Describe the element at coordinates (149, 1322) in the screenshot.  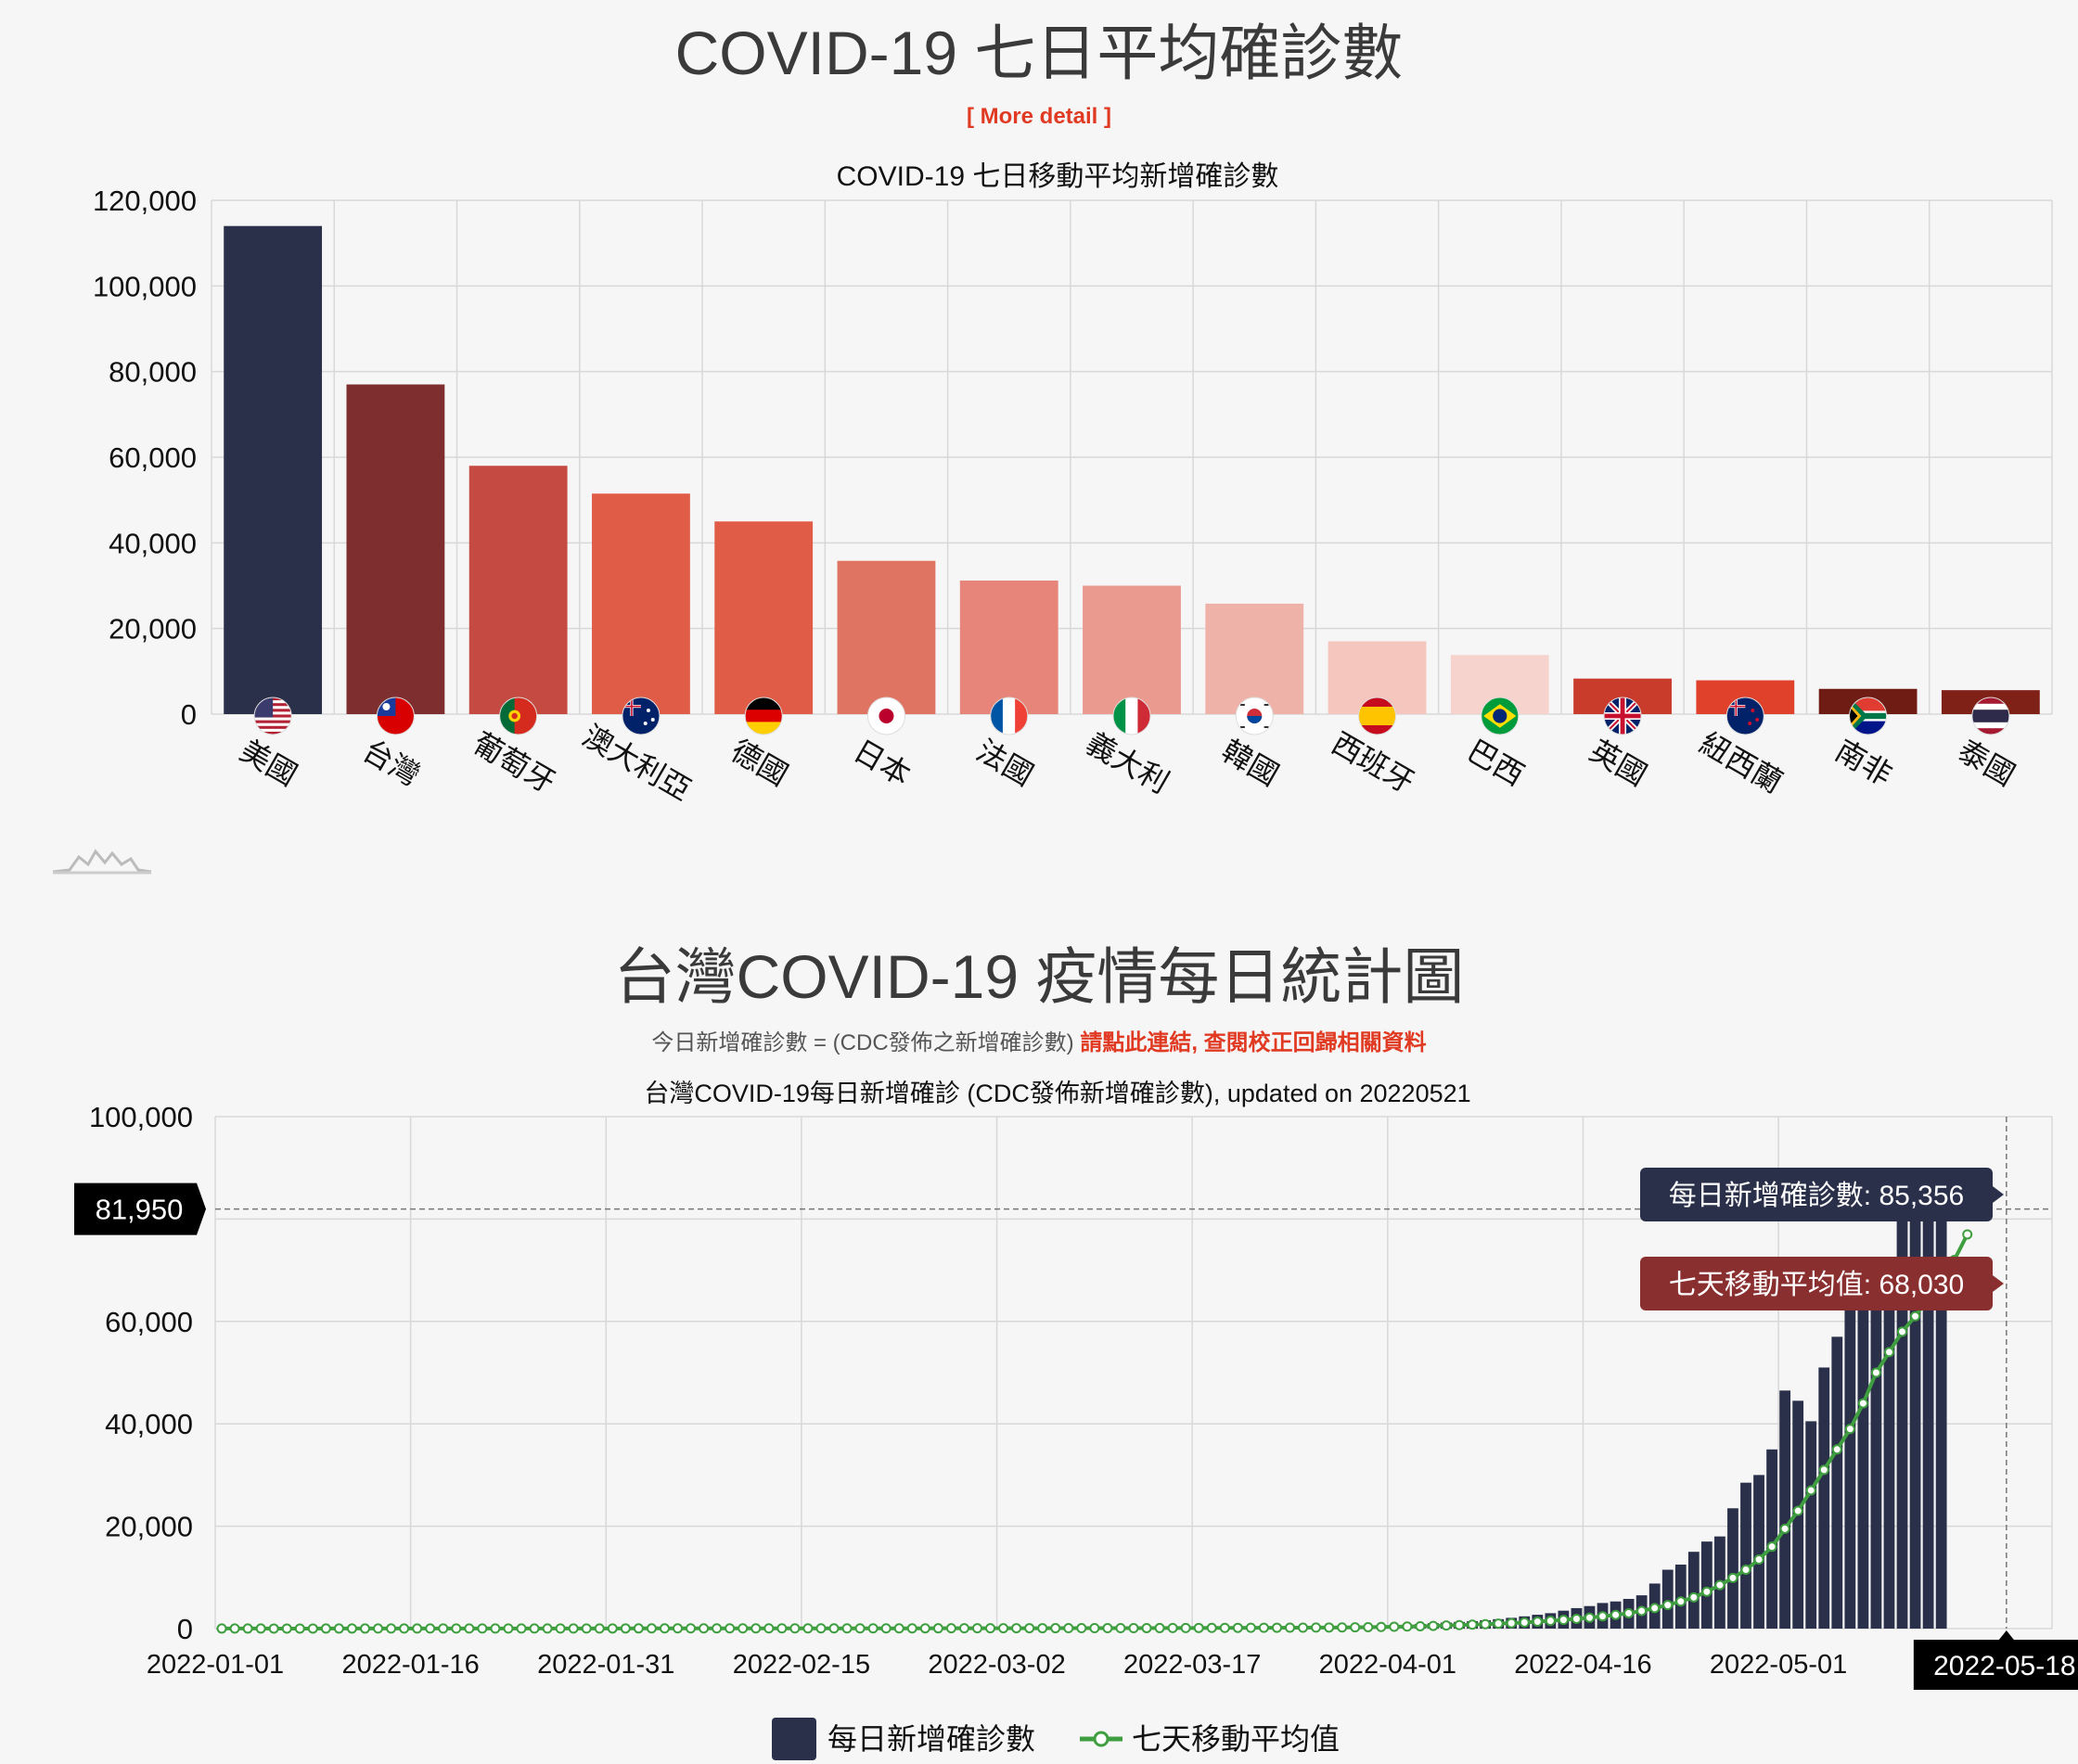
I see `chart2-ytick-label: 60,000` at that location.